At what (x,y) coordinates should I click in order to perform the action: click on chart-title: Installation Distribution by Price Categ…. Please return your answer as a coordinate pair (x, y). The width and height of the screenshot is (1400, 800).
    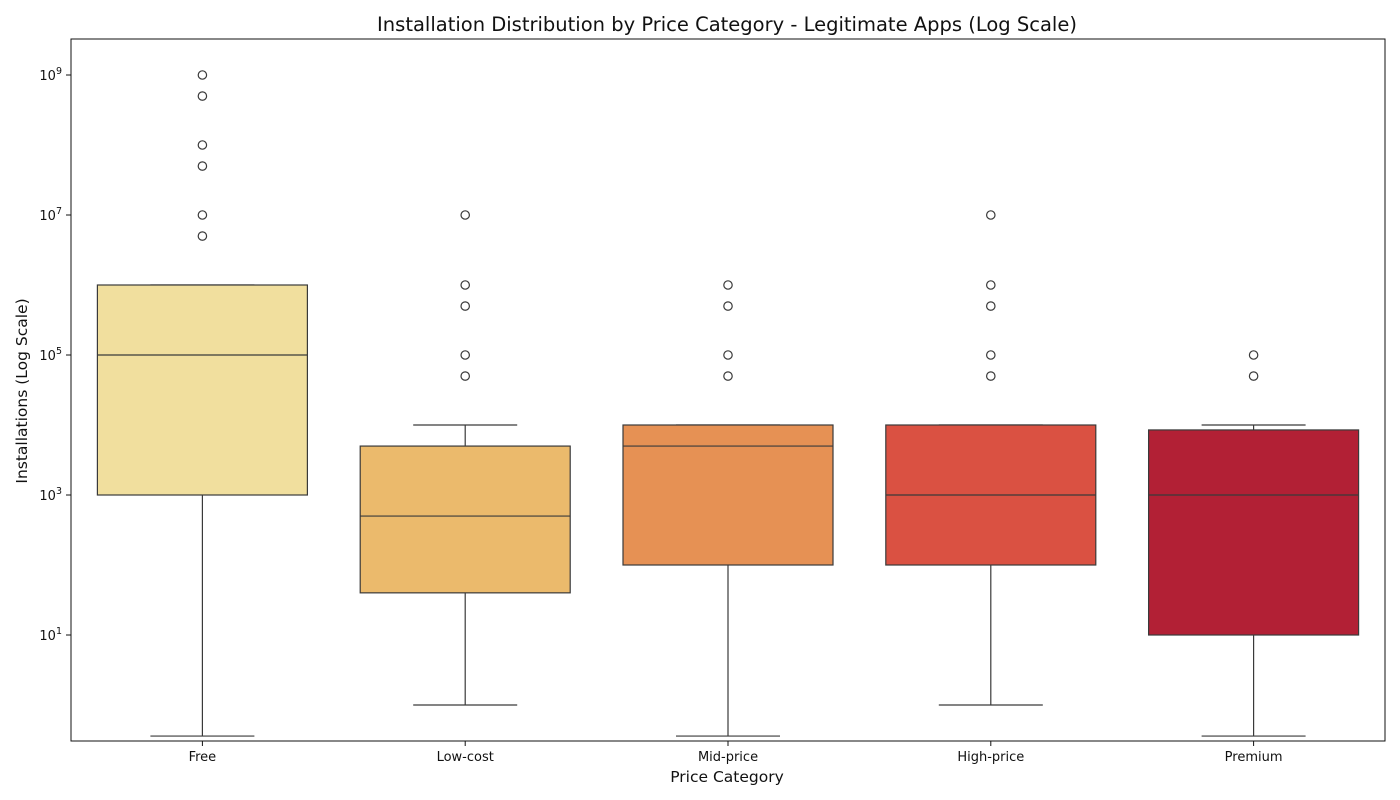
    Looking at the image, I should click on (727, 24).